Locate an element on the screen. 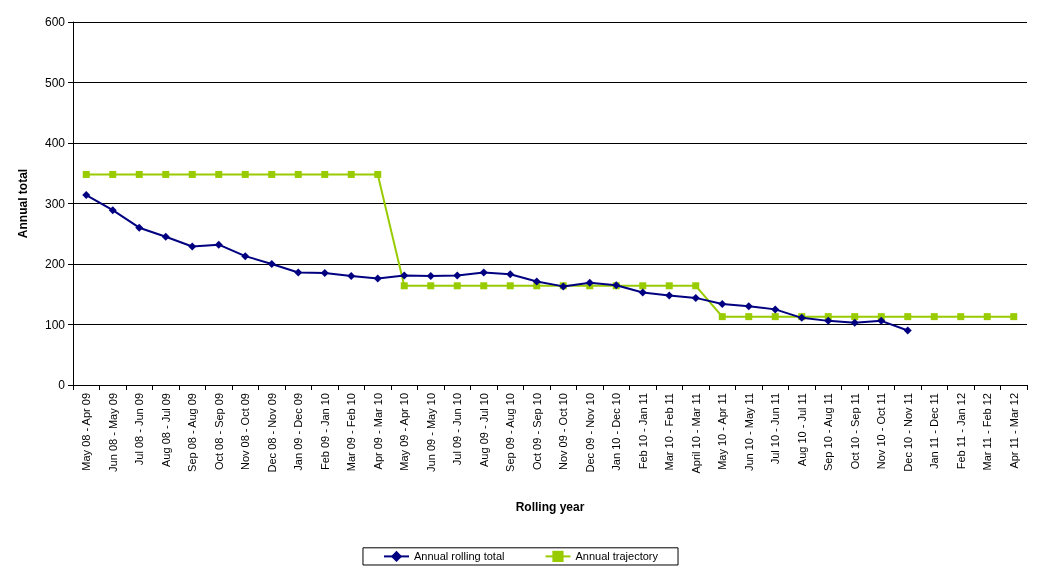  y-axis-title: Annual total is located at coordinates (23, 203).